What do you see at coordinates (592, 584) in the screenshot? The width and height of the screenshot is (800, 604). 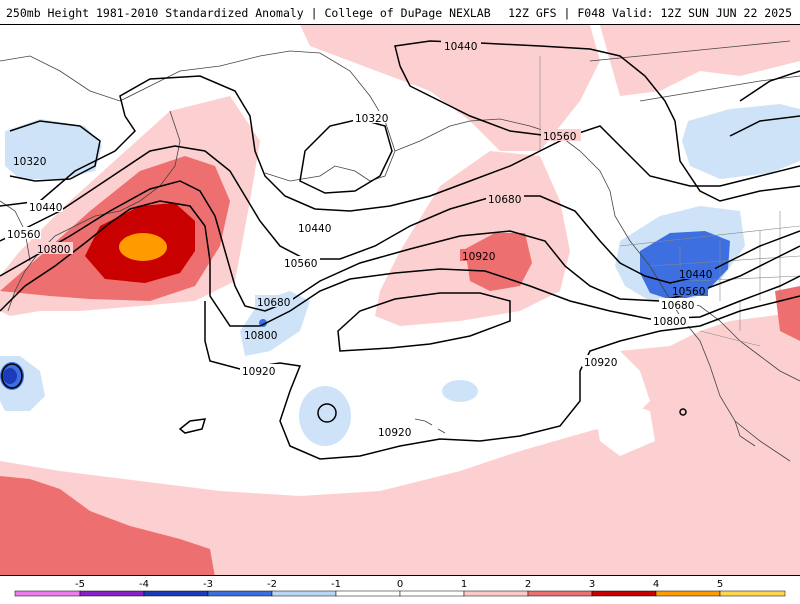 I see `colorbar-tick-label: 3` at bounding box center [592, 584].